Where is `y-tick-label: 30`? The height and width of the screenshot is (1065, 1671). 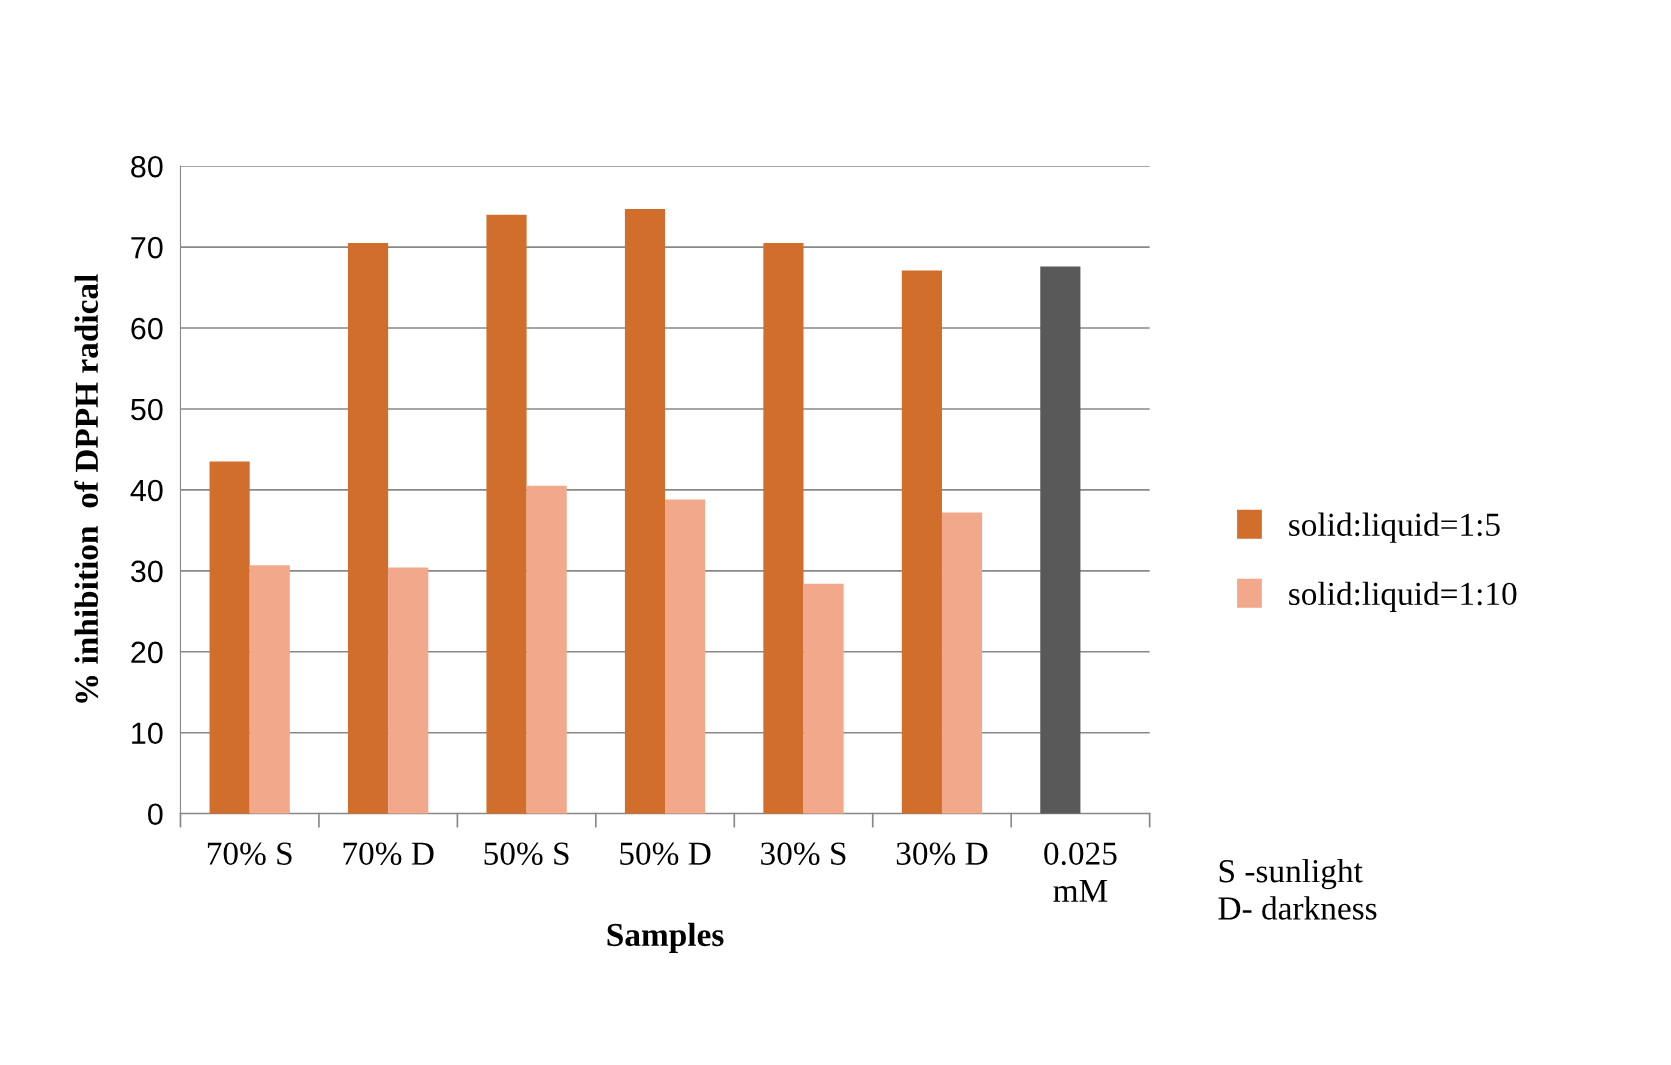 y-tick-label: 30 is located at coordinates (146, 571).